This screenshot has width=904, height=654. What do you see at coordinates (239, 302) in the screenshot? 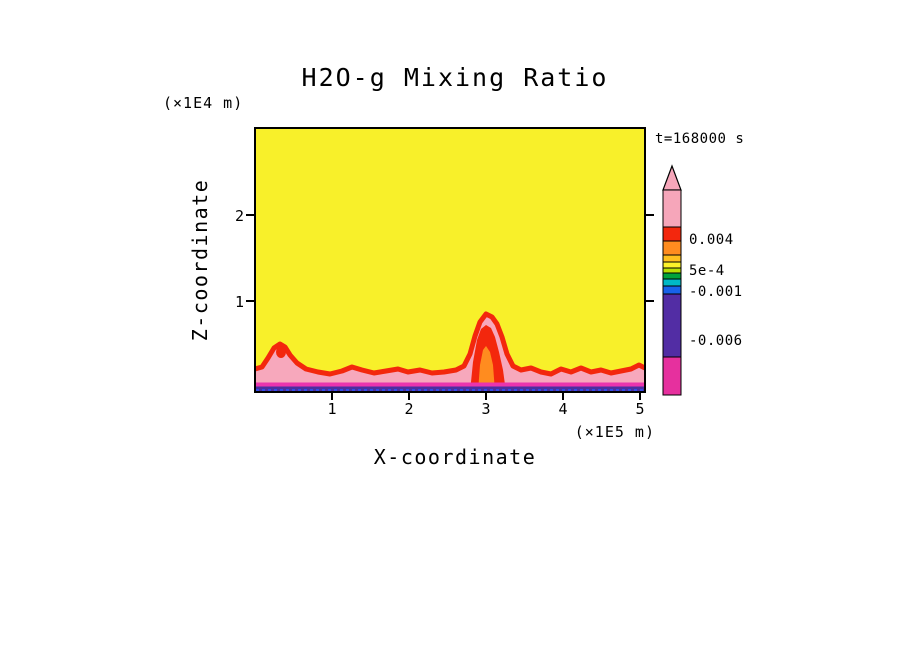
I see `z-tick-label-1: 1` at bounding box center [239, 302].